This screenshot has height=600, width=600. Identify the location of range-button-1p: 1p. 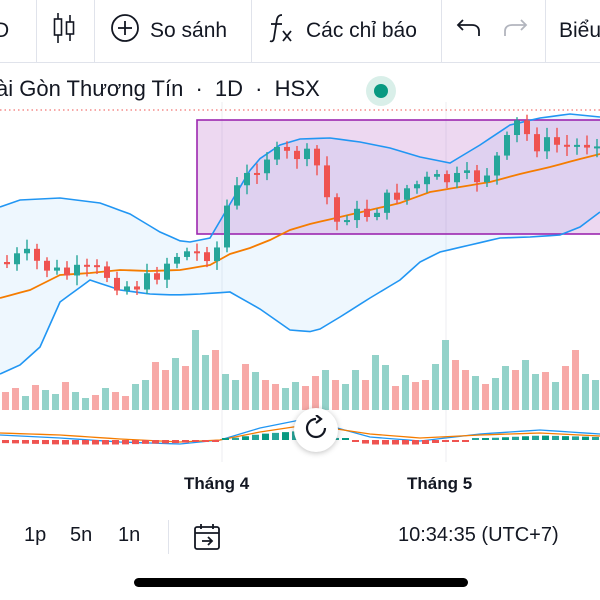
(35, 535).